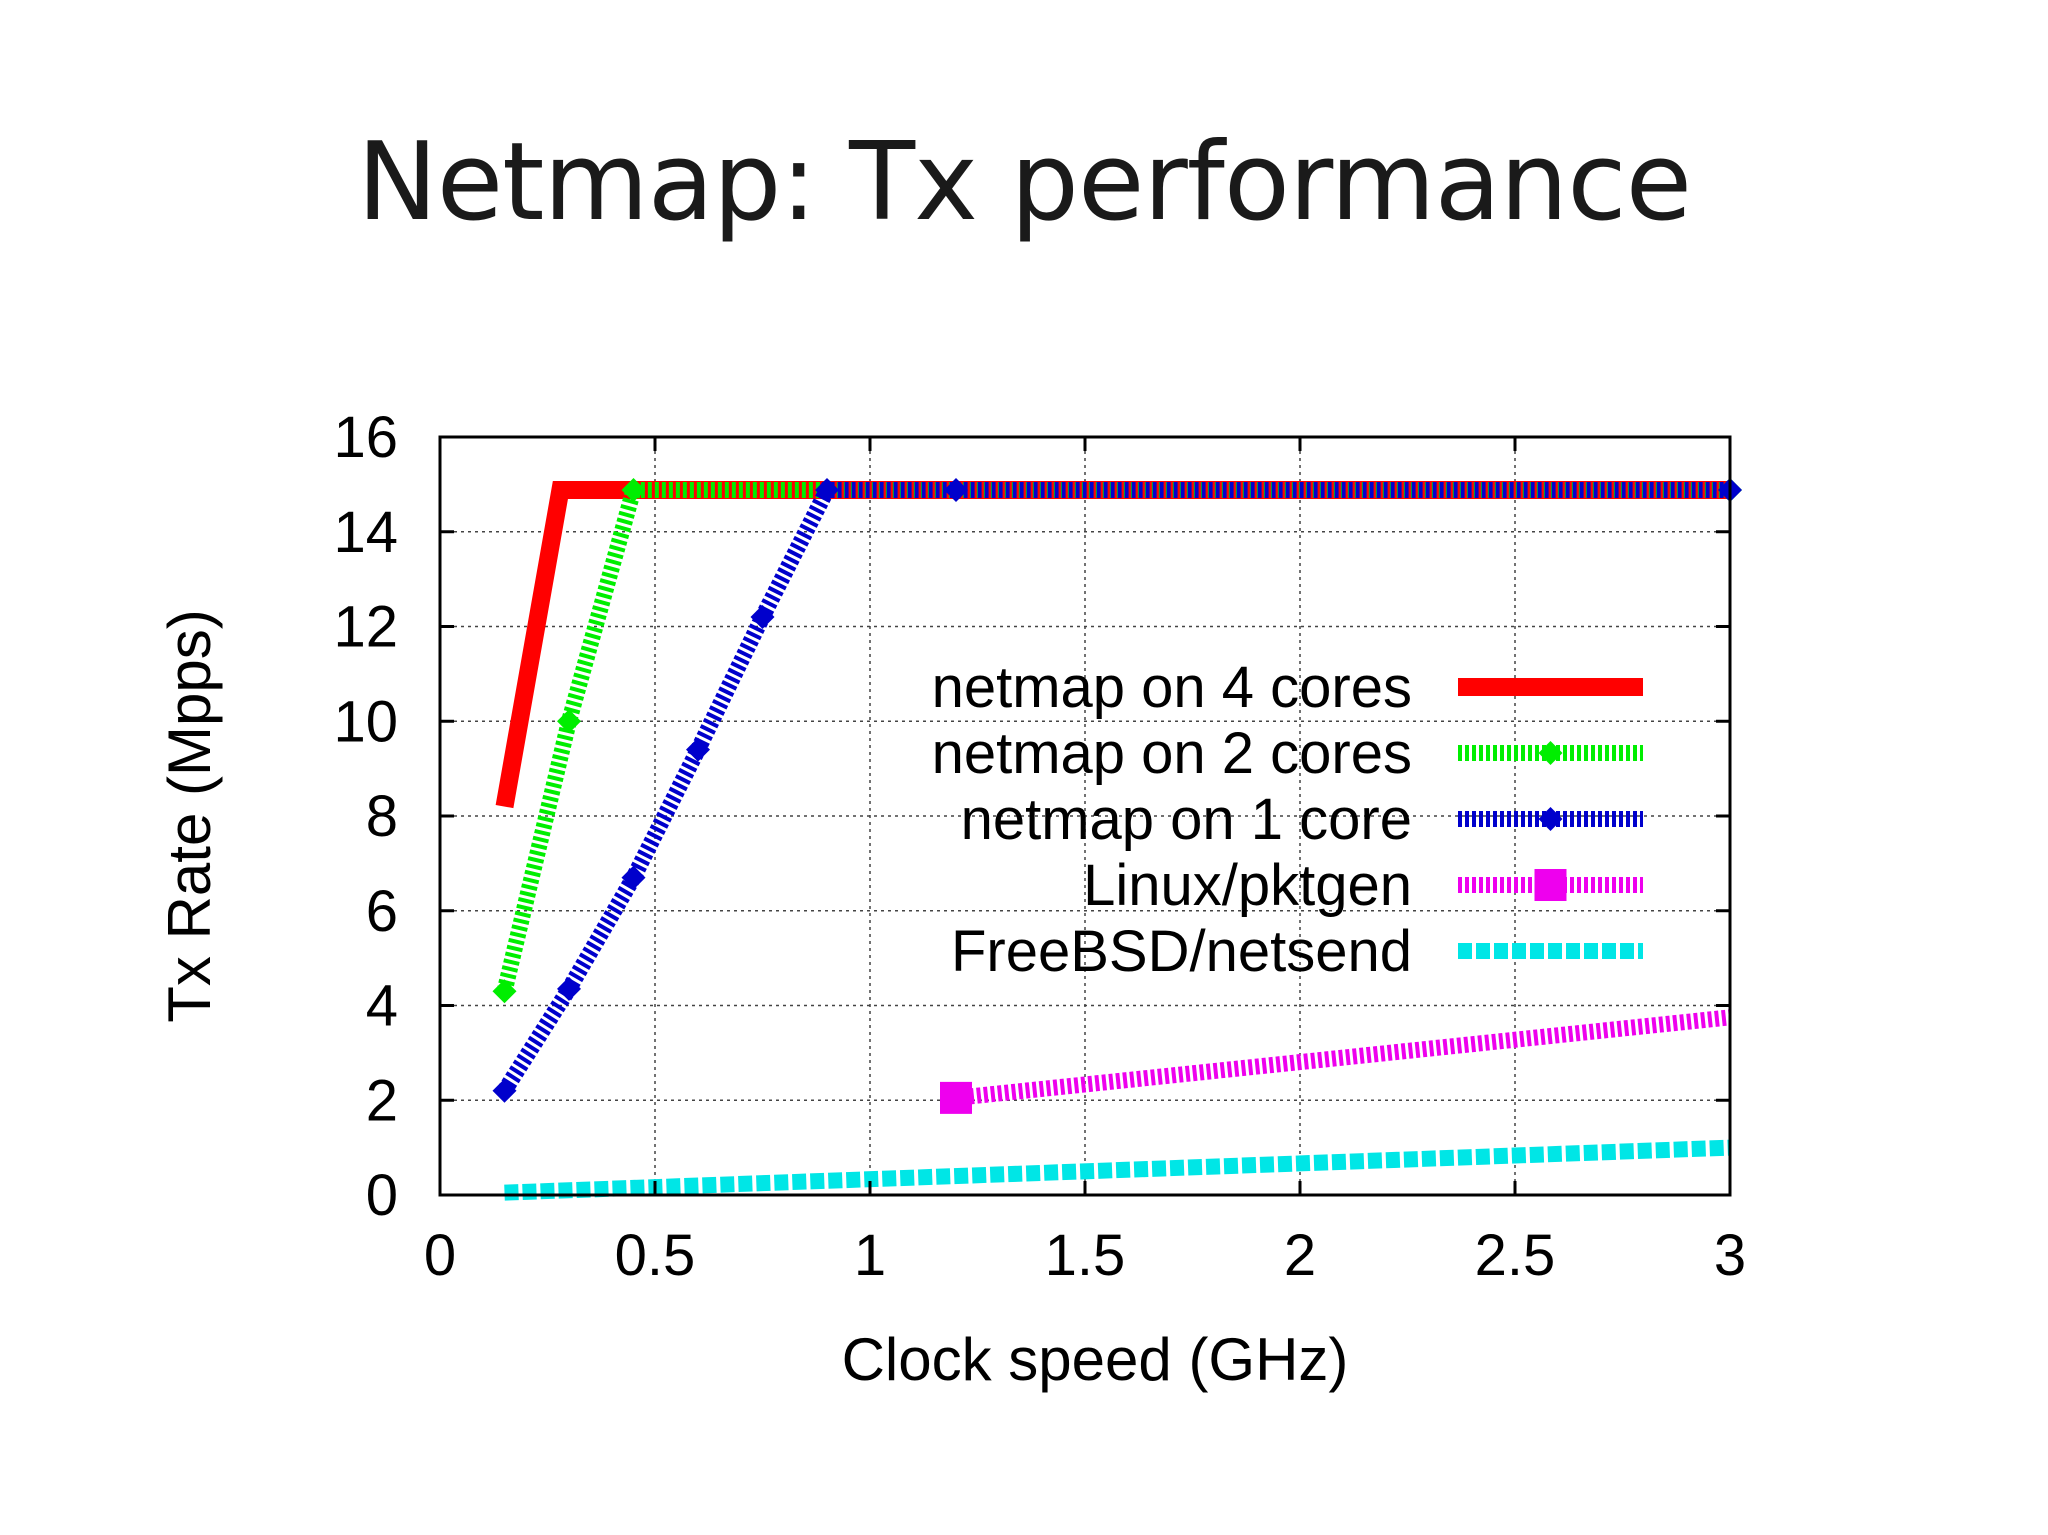  Describe the element at coordinates (382, 816) in the screenshot. I see `y-tick-label: 8` at that location.